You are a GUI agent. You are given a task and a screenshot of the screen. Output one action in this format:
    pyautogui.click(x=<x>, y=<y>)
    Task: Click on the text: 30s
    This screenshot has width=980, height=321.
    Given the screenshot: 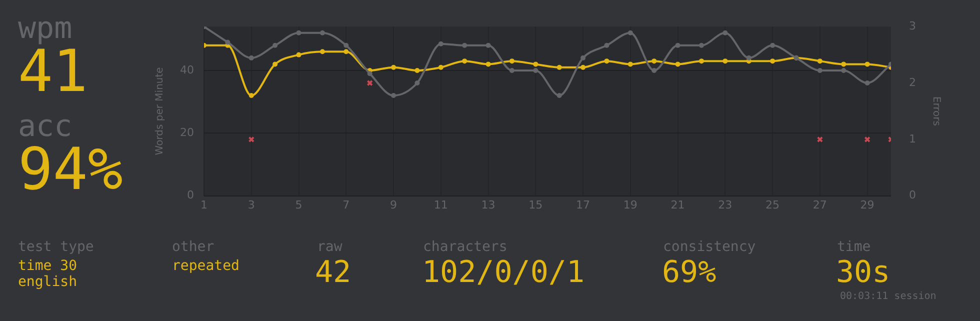 What is the action you would take?
    pyautogui.click(x=863, y=272)
    